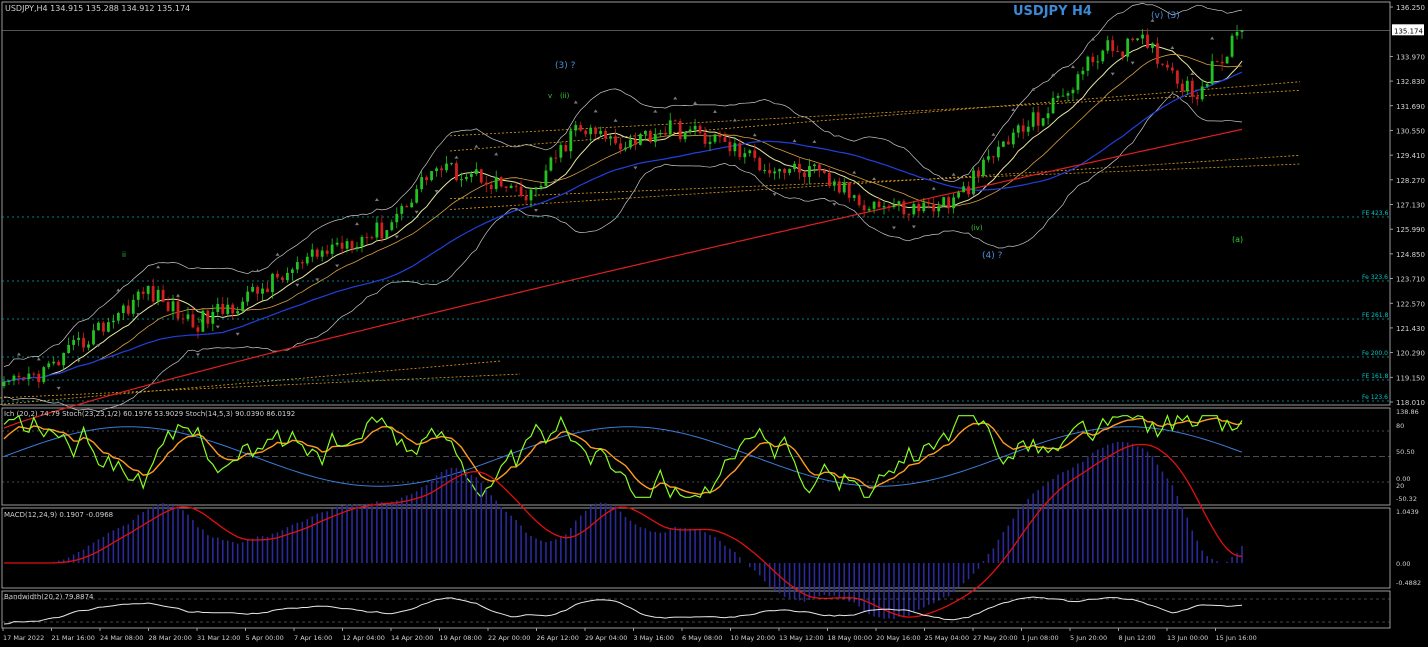 The width and height of the screenshot is (1428, 647). Describe the element at coordinates (170, 638) in the screenshot. I see `time-label: 28 Mar 20:00` at that location.